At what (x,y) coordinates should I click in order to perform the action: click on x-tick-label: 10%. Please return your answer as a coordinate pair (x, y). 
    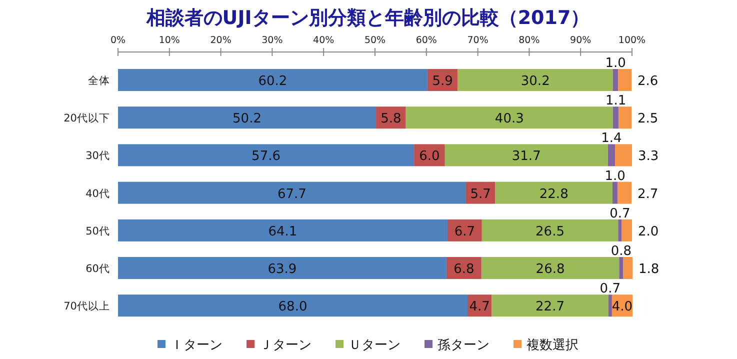
    Looking at the image, I should click on (169, 40).